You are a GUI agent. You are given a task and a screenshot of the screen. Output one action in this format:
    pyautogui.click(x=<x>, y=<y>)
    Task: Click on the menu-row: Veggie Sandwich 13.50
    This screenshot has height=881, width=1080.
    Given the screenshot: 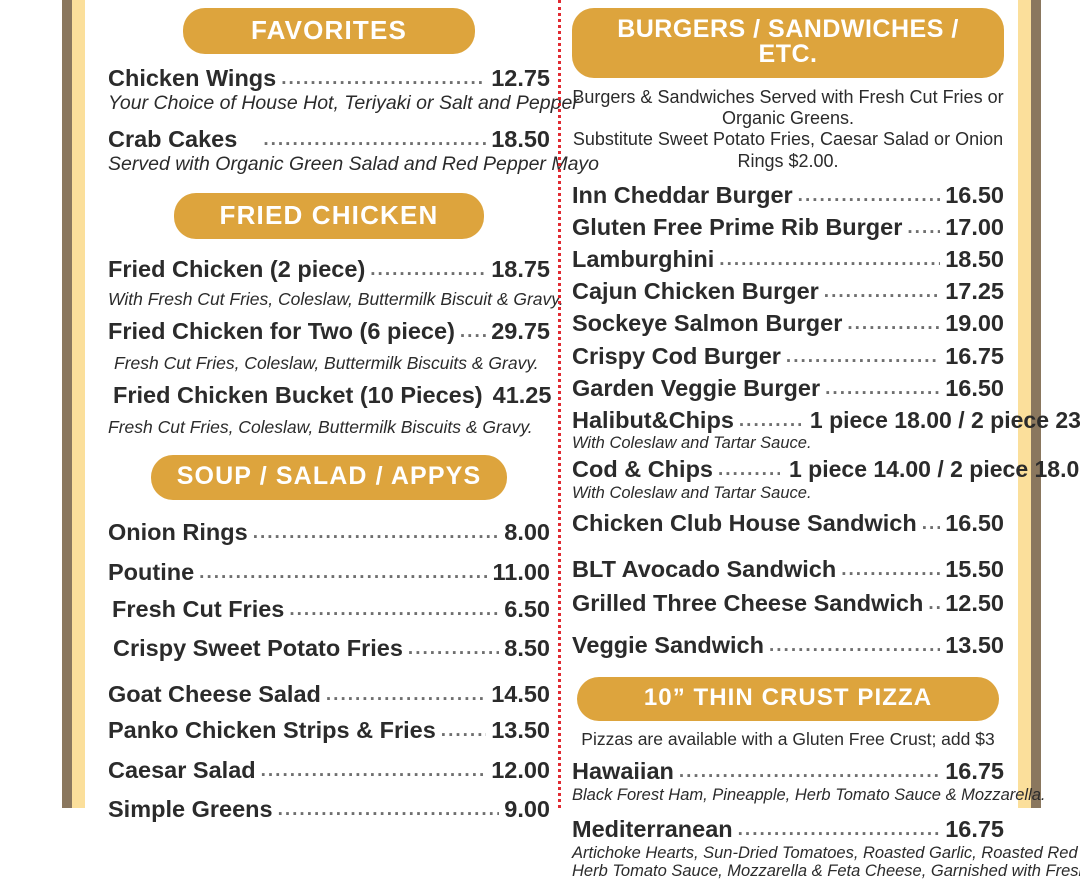 What is the action you would take?
    pyautogui.click(x=788, y=645)
    